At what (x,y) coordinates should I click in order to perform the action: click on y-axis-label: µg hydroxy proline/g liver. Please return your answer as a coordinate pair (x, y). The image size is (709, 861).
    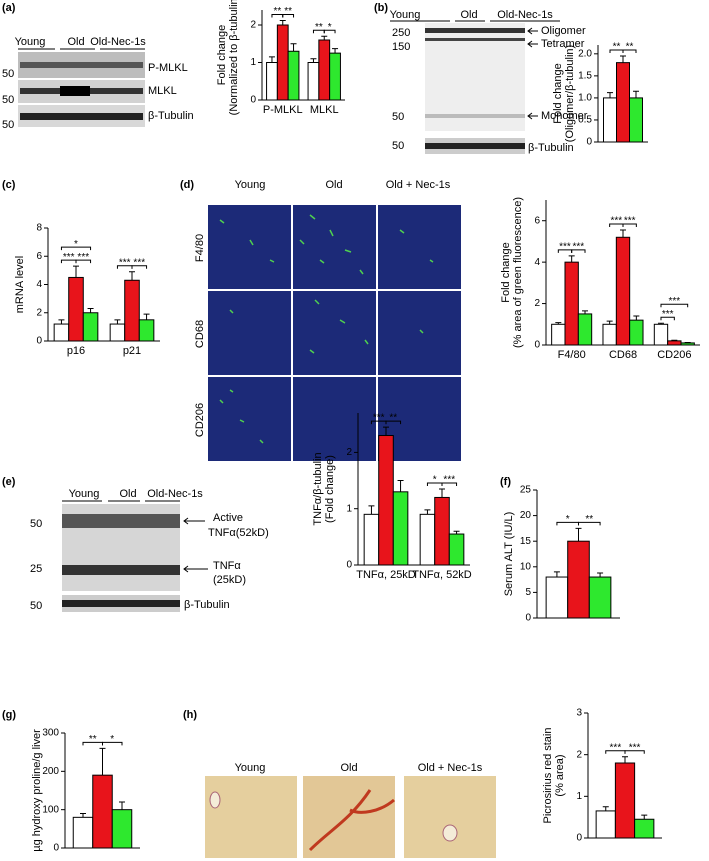
    Looking at the image, I should click on (37, 790).